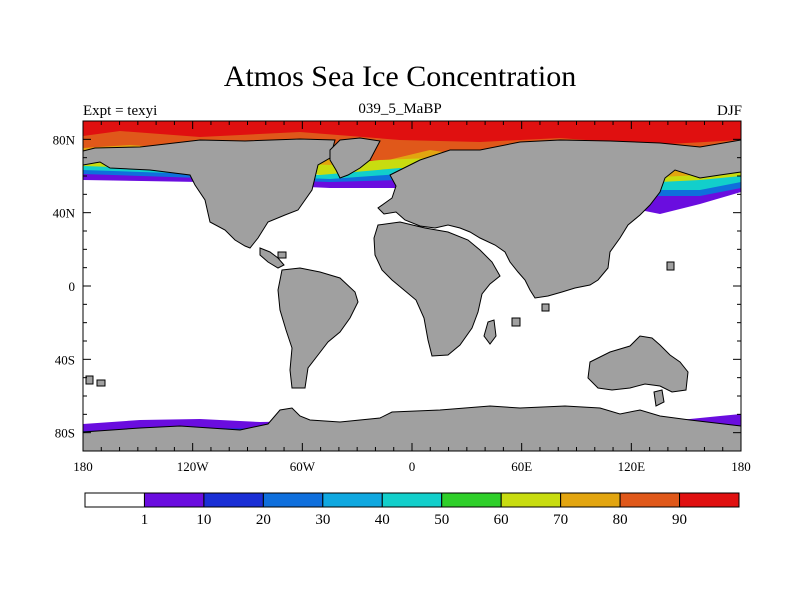 This screenshot has height=600, width=800. I want to click on land-north-america, so click(209, 193).